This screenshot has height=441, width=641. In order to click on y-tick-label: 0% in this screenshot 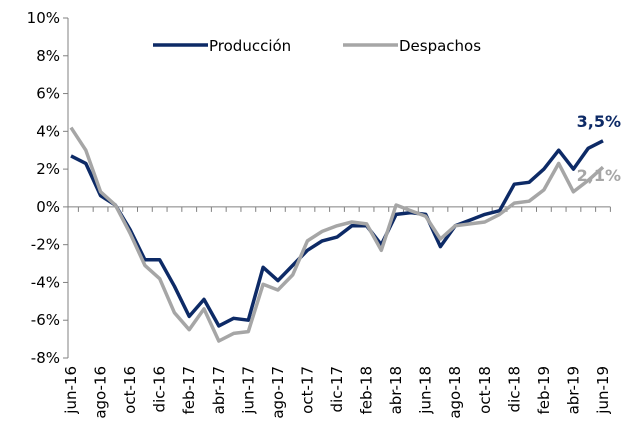, I will do `click(48, 207)`.